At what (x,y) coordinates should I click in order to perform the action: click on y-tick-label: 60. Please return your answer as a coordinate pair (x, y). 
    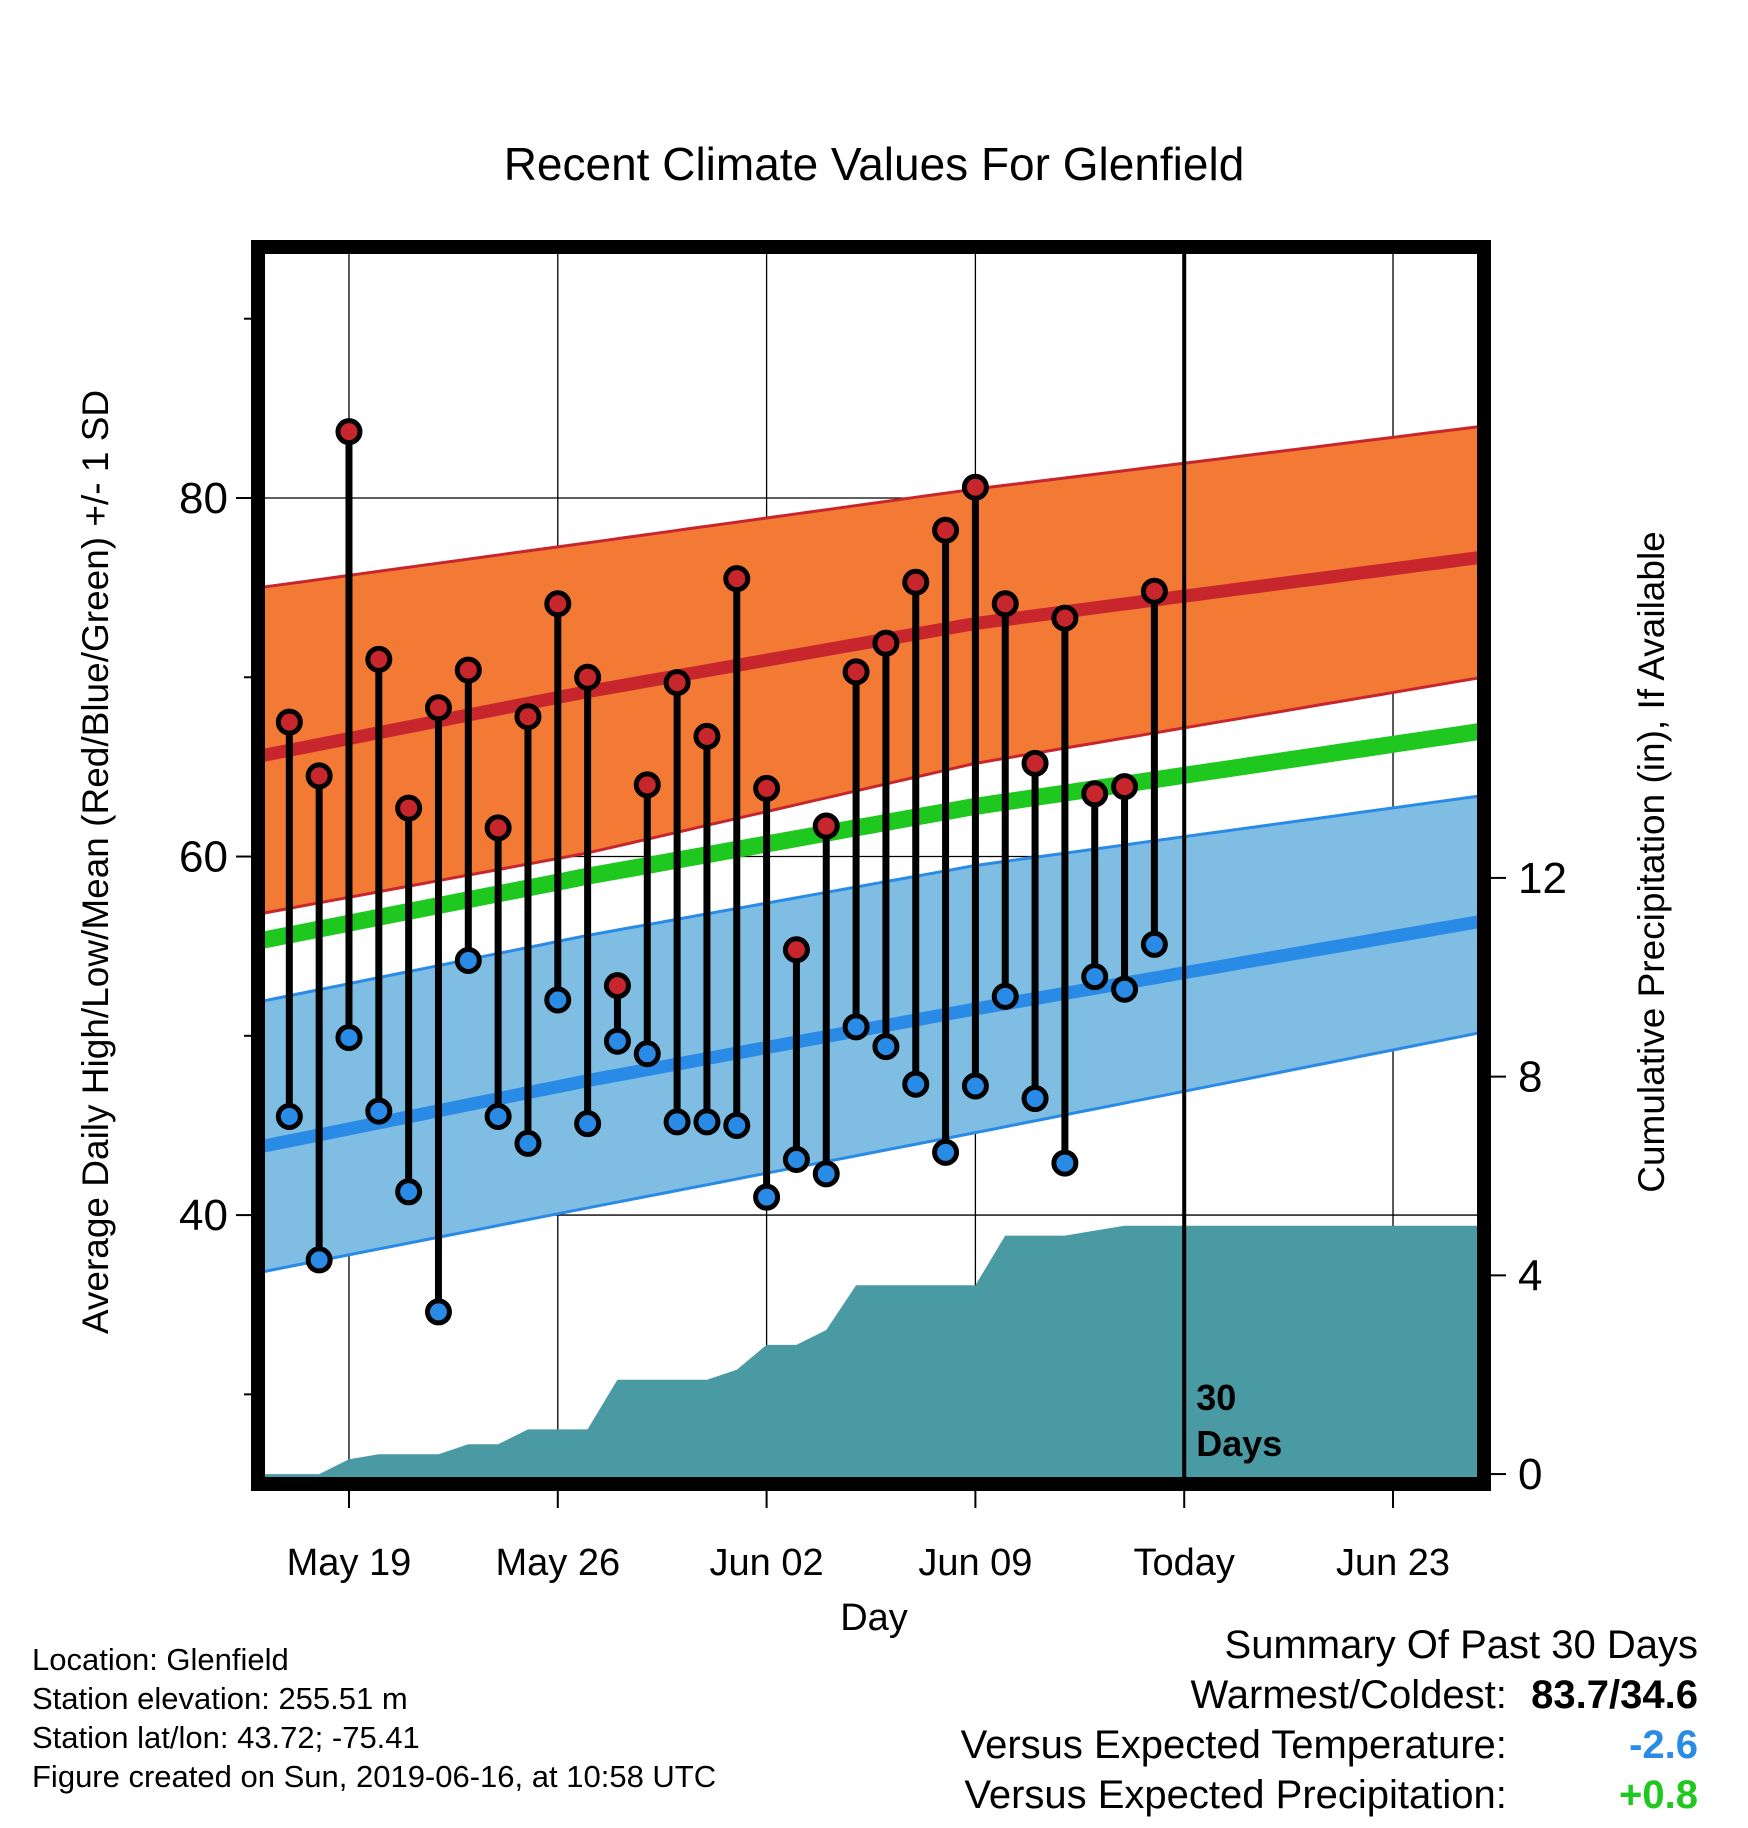
    Looking at the image, I should click on (203, 857).